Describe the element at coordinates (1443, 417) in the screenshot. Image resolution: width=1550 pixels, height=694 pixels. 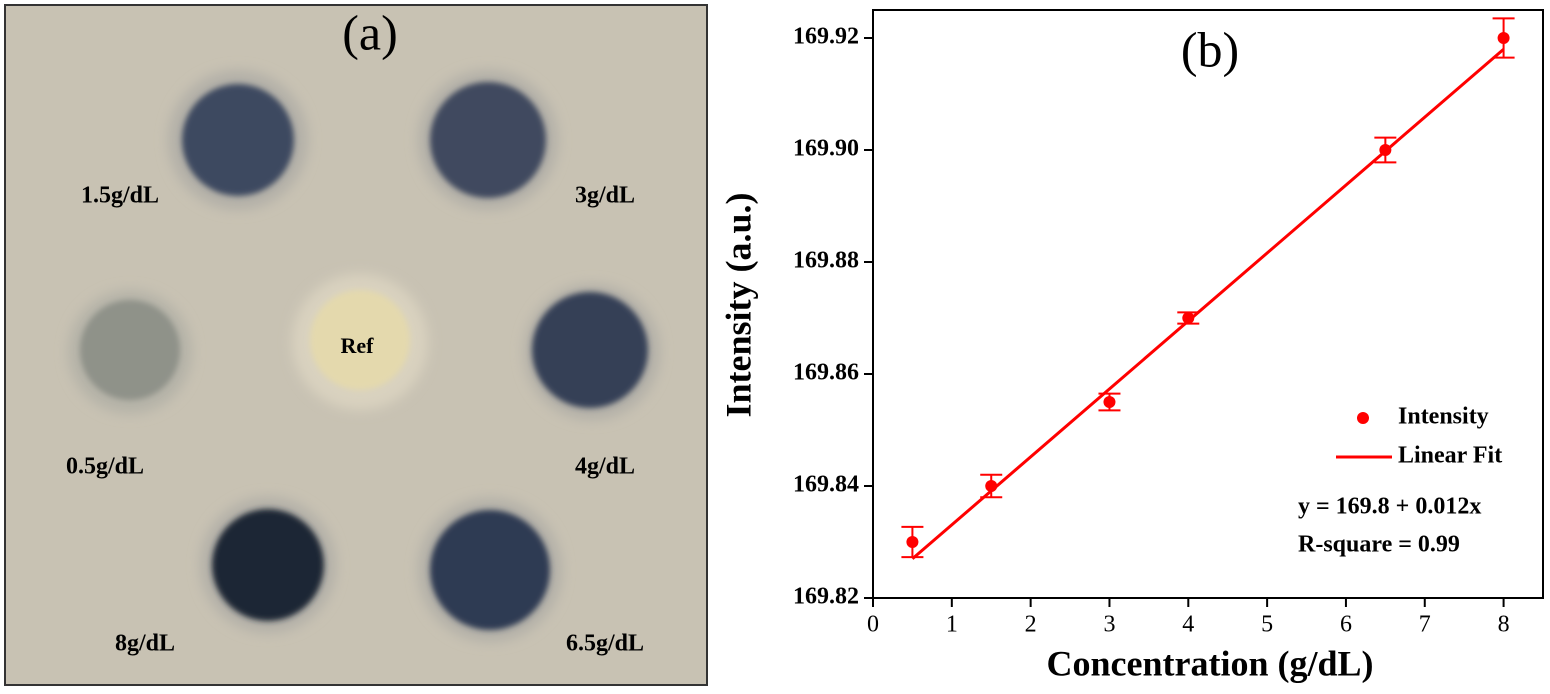
I see `legend-label: Intensity` at that location.